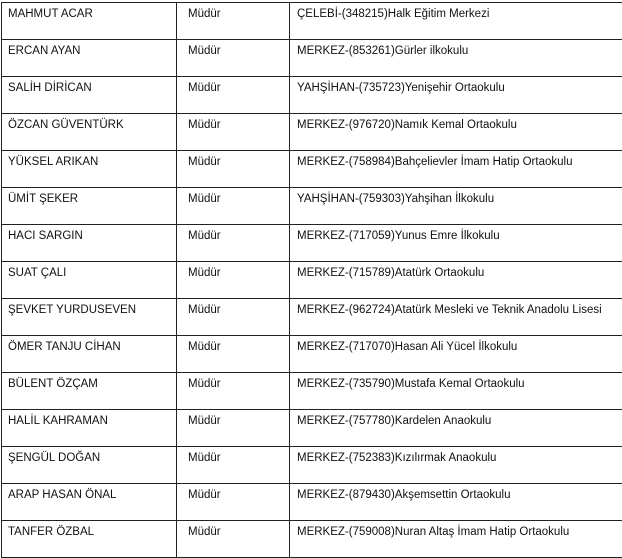 The height and width of the screenshot is (558, 622). I want to click on school-cell: MERKEZ-(757780)Kardelen Anaokulu, so click(456, 428).